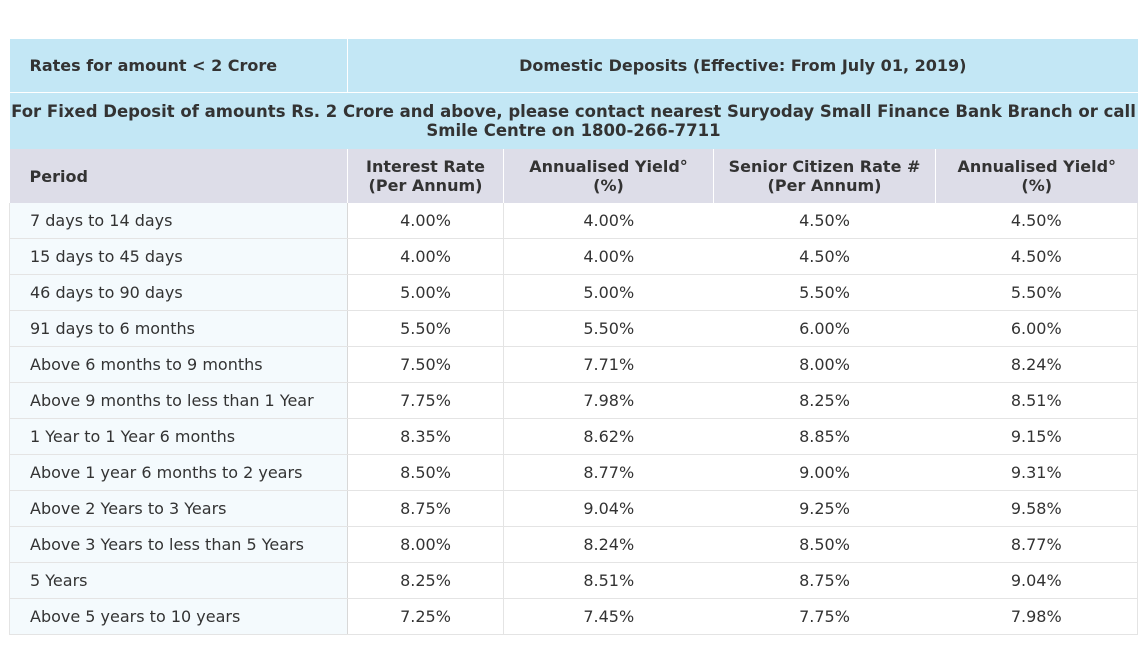 The image size is (1148, 650). I want to click on senior-yield-cell: 8.77%, so click(1036, 544).